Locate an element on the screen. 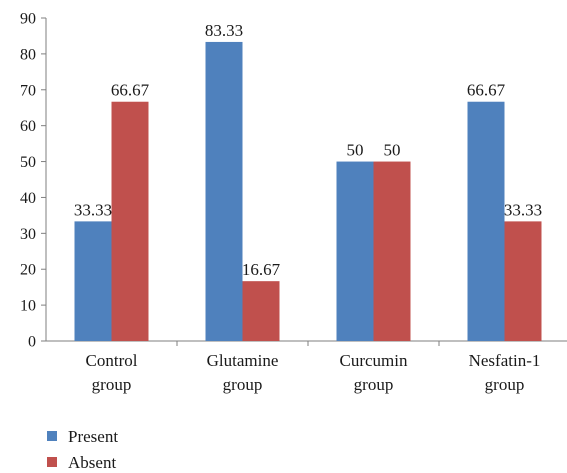  y-tick-label: 80 is located at coordinates (28, 54).